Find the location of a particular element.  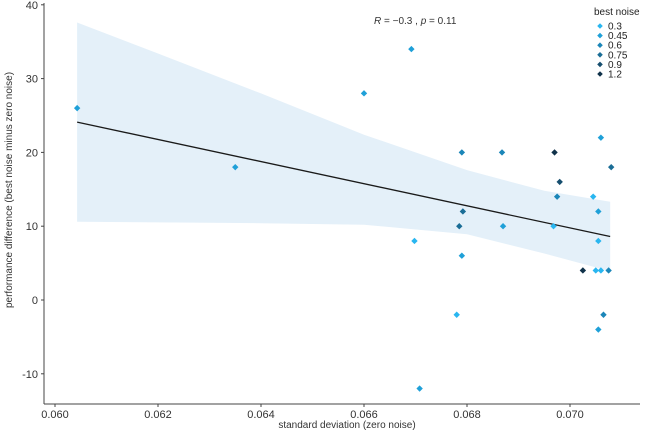

y-tick-label: 20 is located at coordinates (32, 153).